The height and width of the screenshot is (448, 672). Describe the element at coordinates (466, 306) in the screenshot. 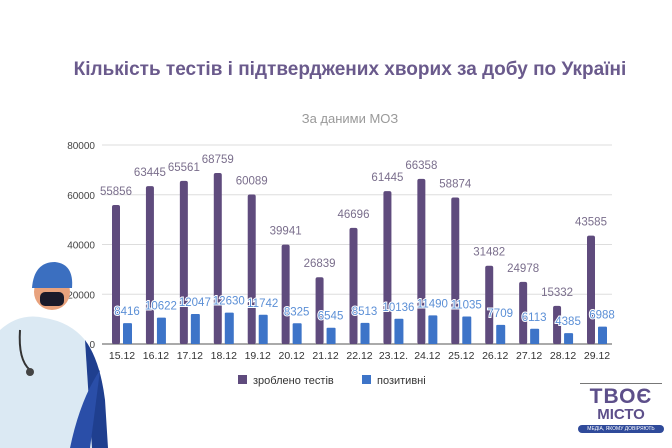

I see `data-label-positive: 11035` at that location.